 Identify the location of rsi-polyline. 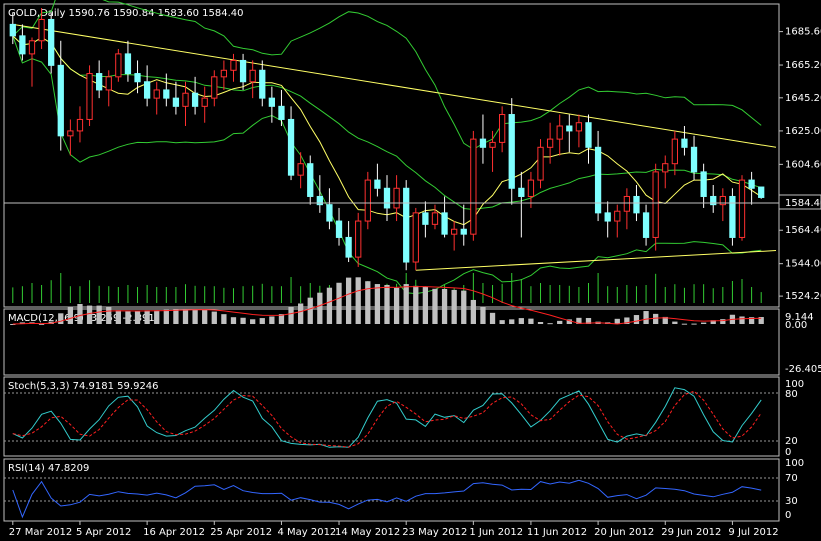
(387, 499).